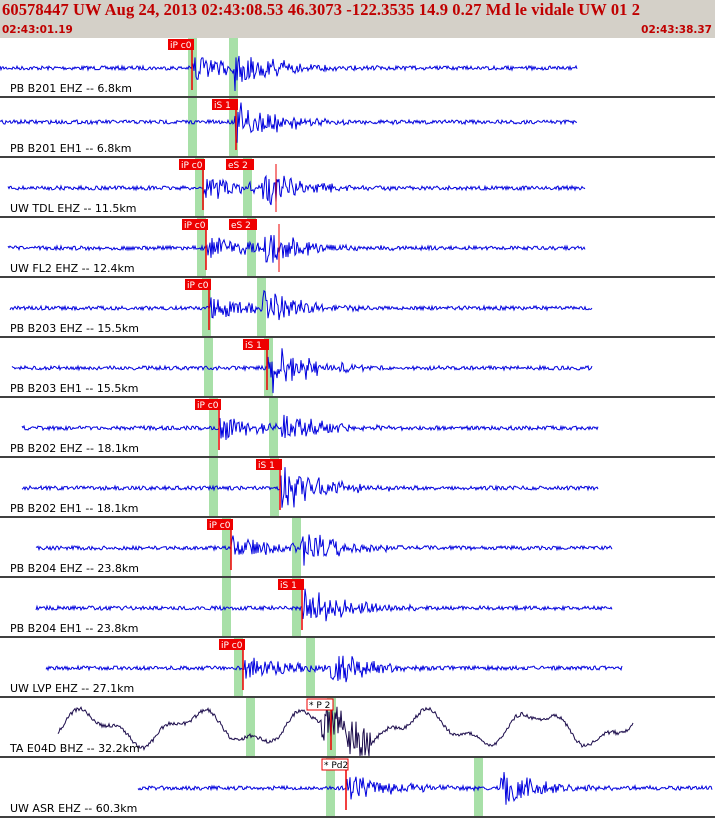  I want to click on trace-row: iP c0 eS 2 UW TDL EHZ -- 11.5km, so click(357, 188).